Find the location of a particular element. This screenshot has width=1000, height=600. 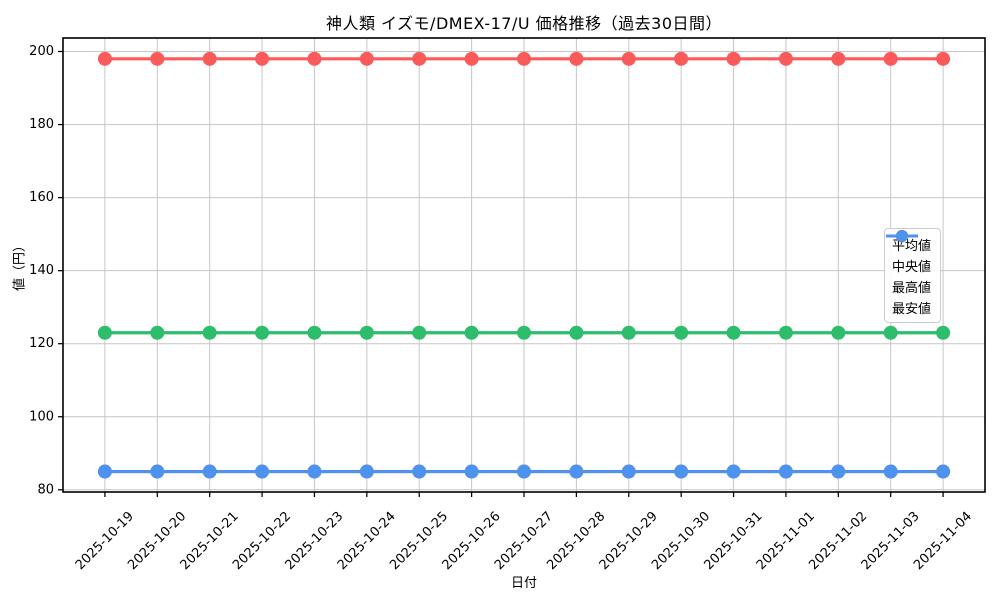

svg-text: 140 is located at coordinates (41, 270).